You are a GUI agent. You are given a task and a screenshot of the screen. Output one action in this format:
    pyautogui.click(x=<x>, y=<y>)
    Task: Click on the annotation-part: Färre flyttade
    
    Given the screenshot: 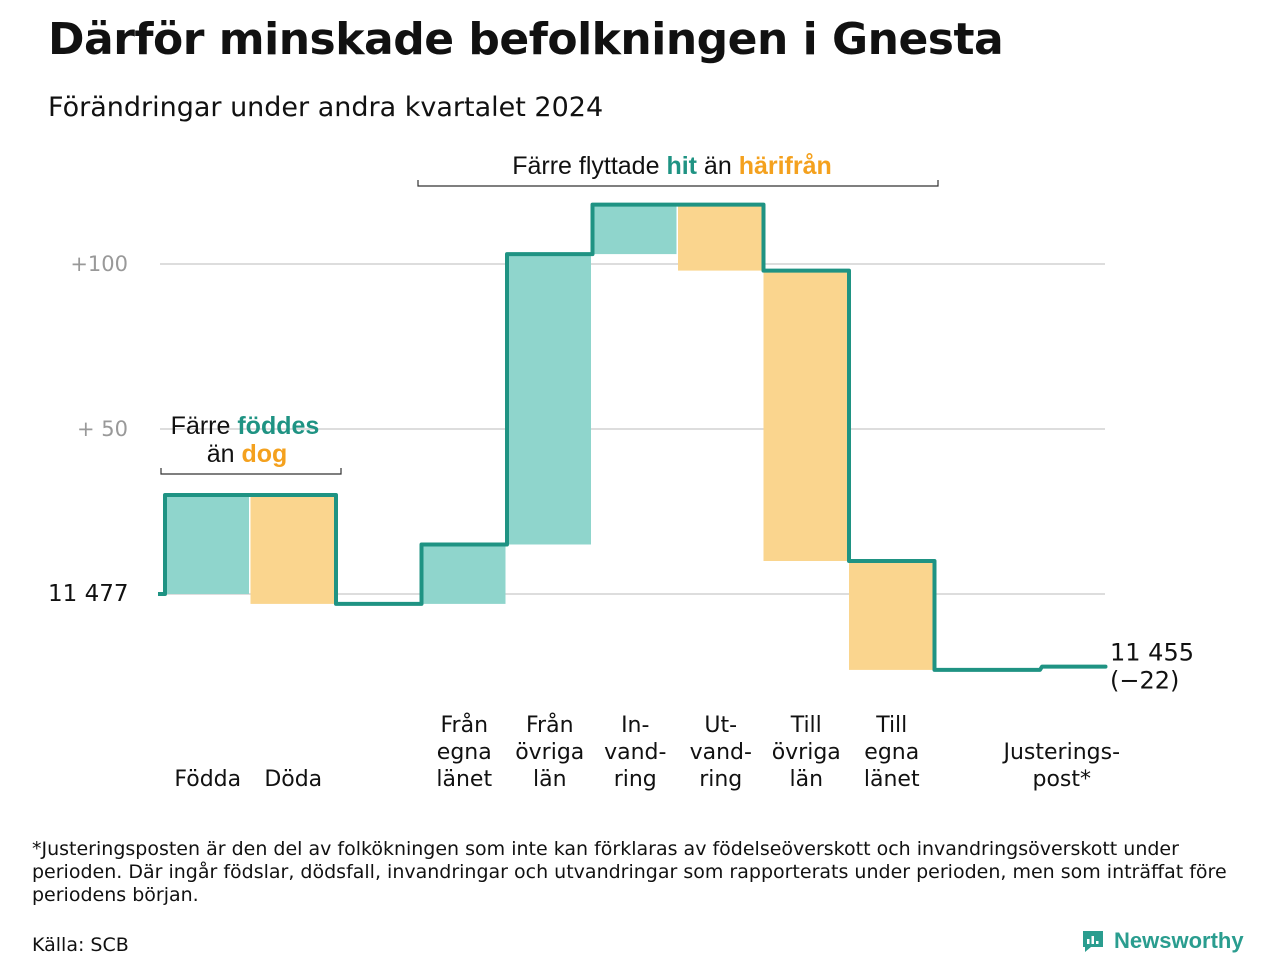 What is the action you would take?
    pyautogui.click(x=589, y=166)
    